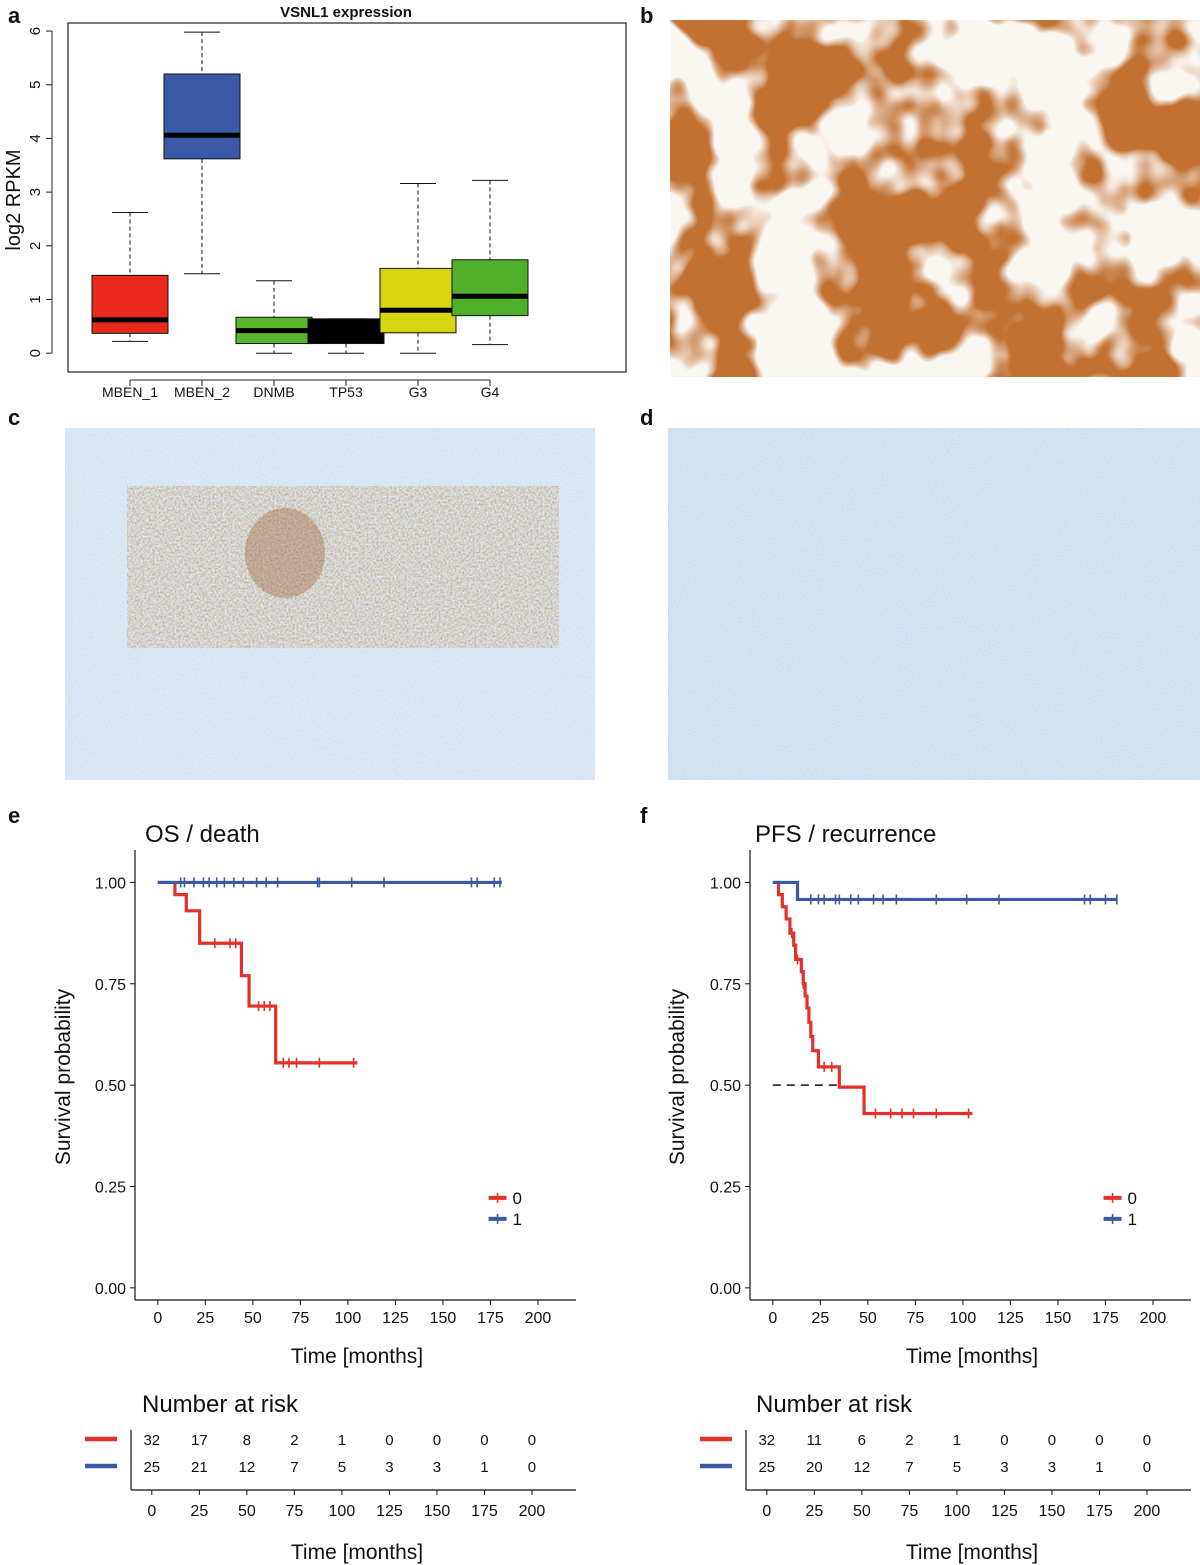 The image size is (1200, 1565). I want to click on ihc-image-strong-staining, so click(935, 198).